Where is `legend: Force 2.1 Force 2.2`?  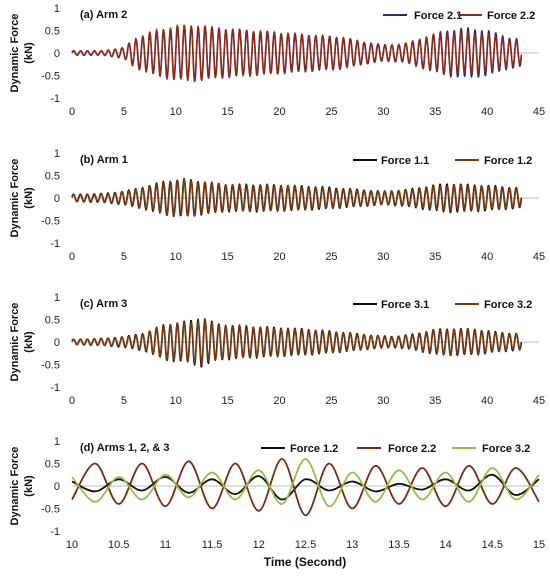 legend: Force 2.1 Force 2.2 is located at coordinates (459, 16).